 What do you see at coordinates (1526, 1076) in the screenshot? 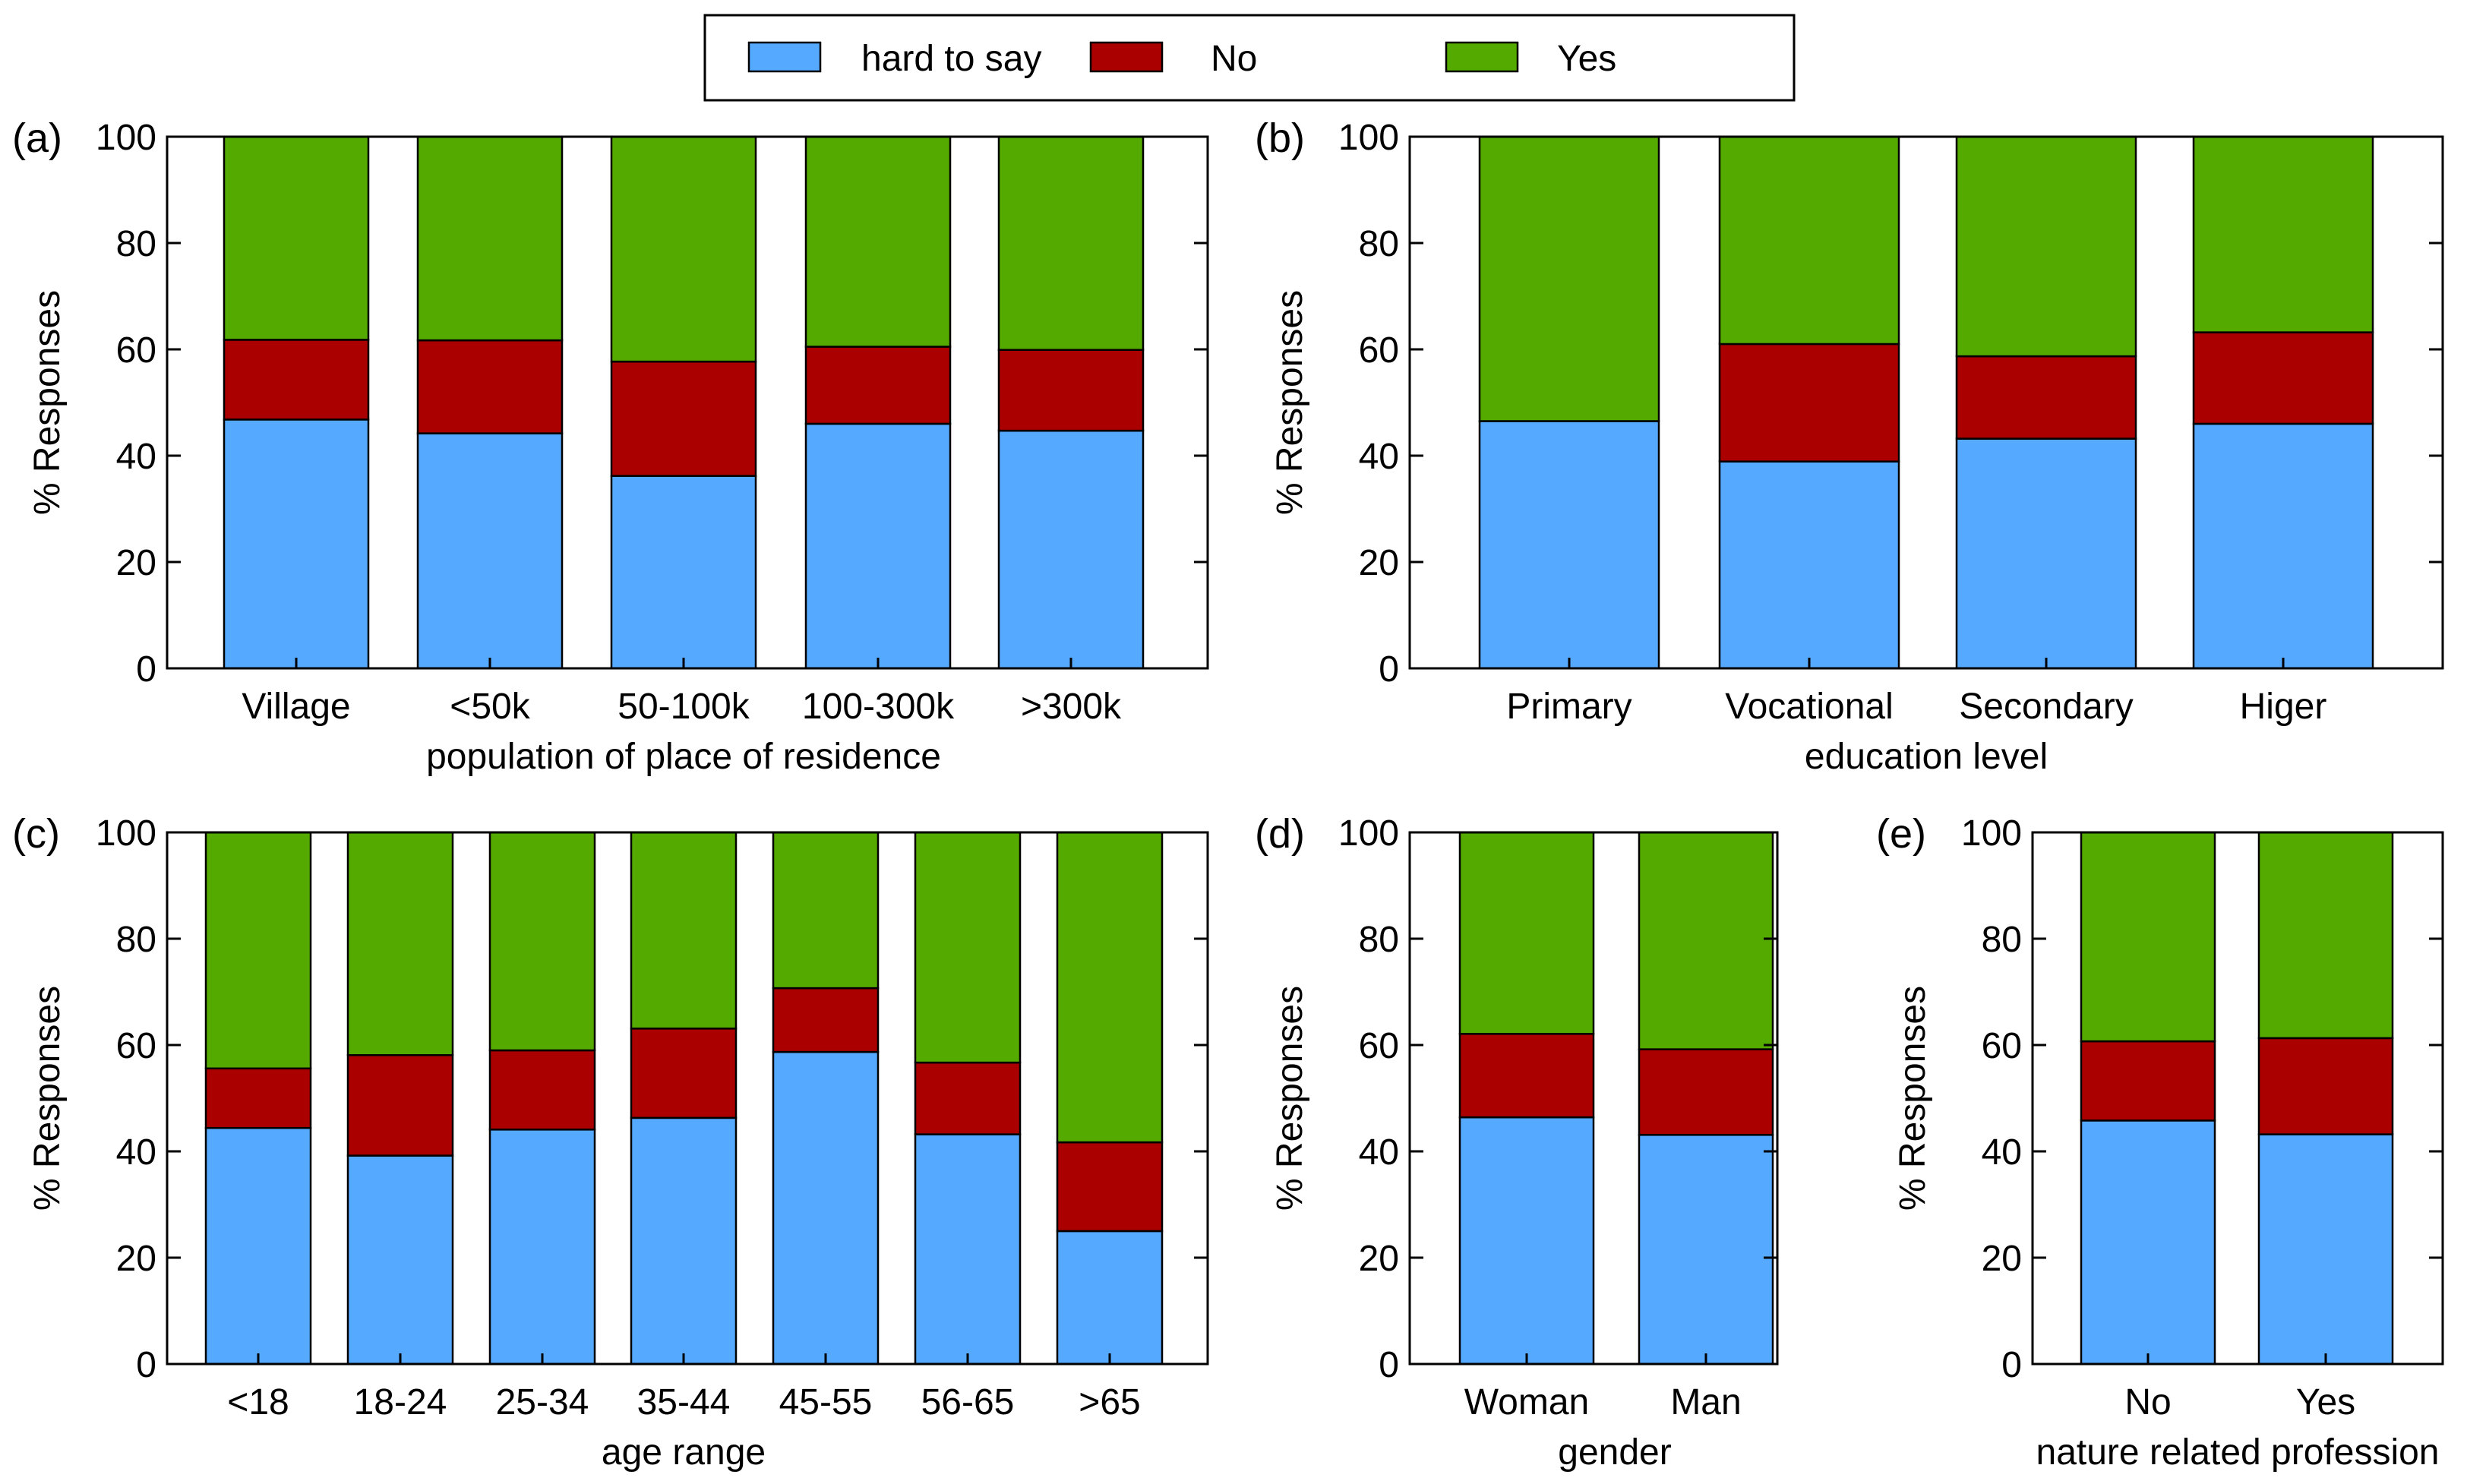
I see `bar-Woman-No` at bounding box center [1526, 1076].